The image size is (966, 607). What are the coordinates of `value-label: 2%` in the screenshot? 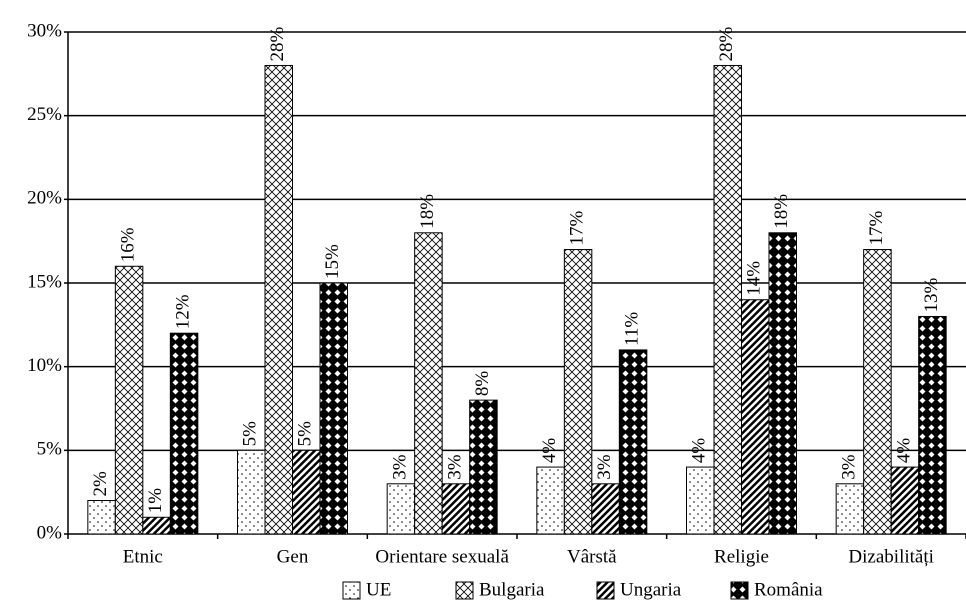 It's located at (100, 484).